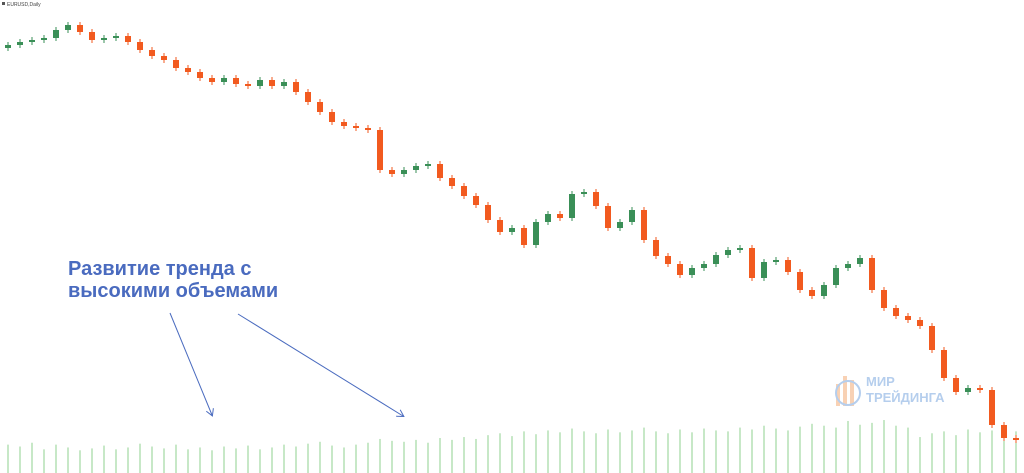  I want to click on annotation-line: Развитие тренда с, so click(159, 269).